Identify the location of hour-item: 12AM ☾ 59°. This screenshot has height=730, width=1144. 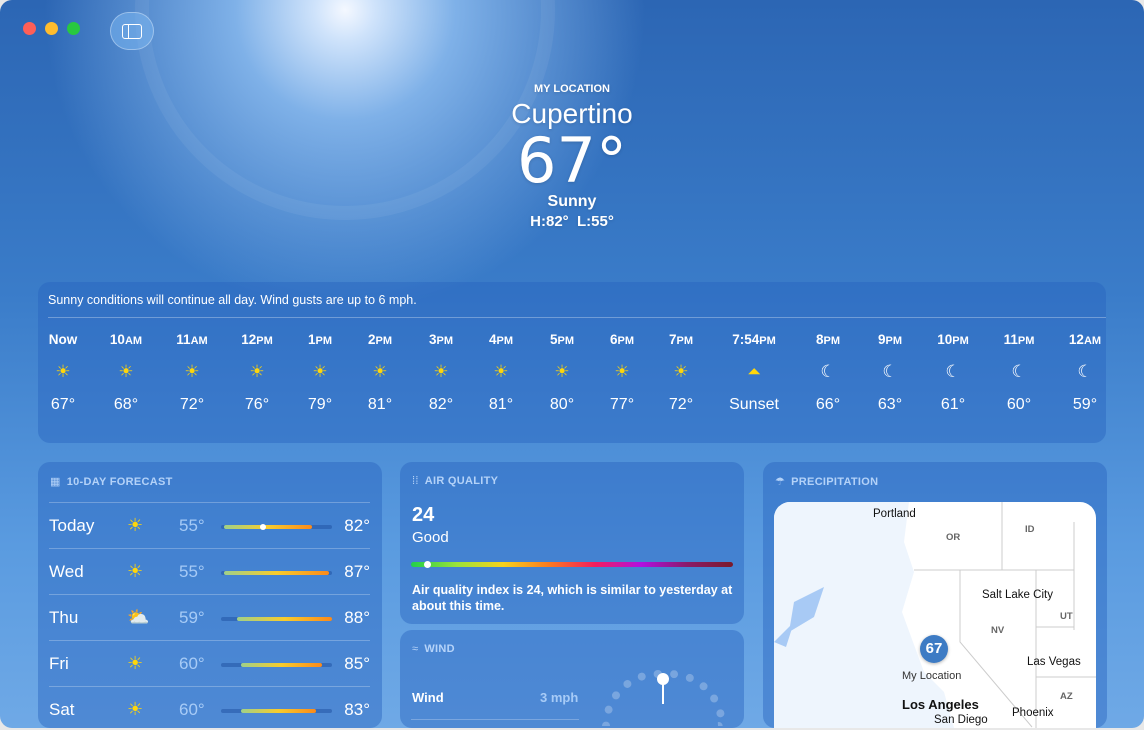
(1085, 373).